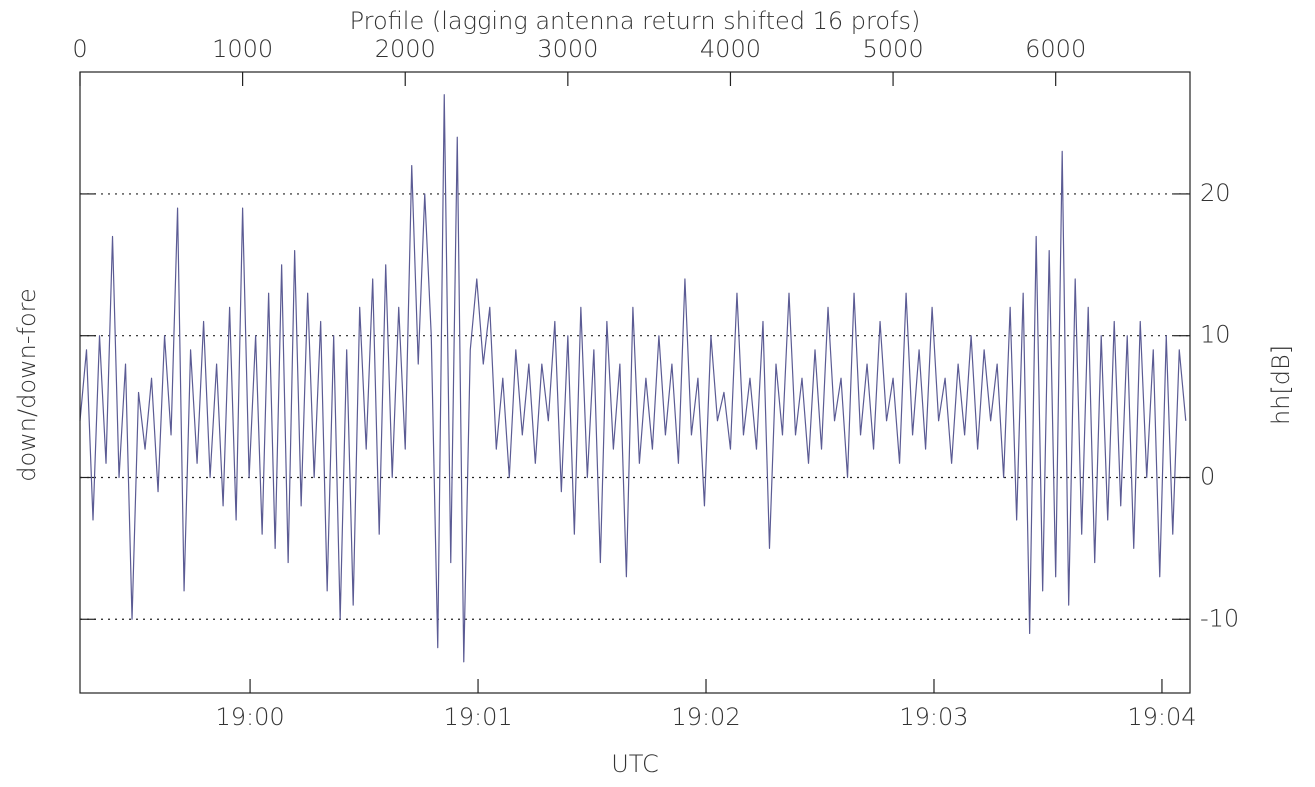 The height and width of the screenshot is (787, 1315). Describe the element at coordinates (635, 764) in the screenshot. I see `bottom-axis-label: UTC` at that location.